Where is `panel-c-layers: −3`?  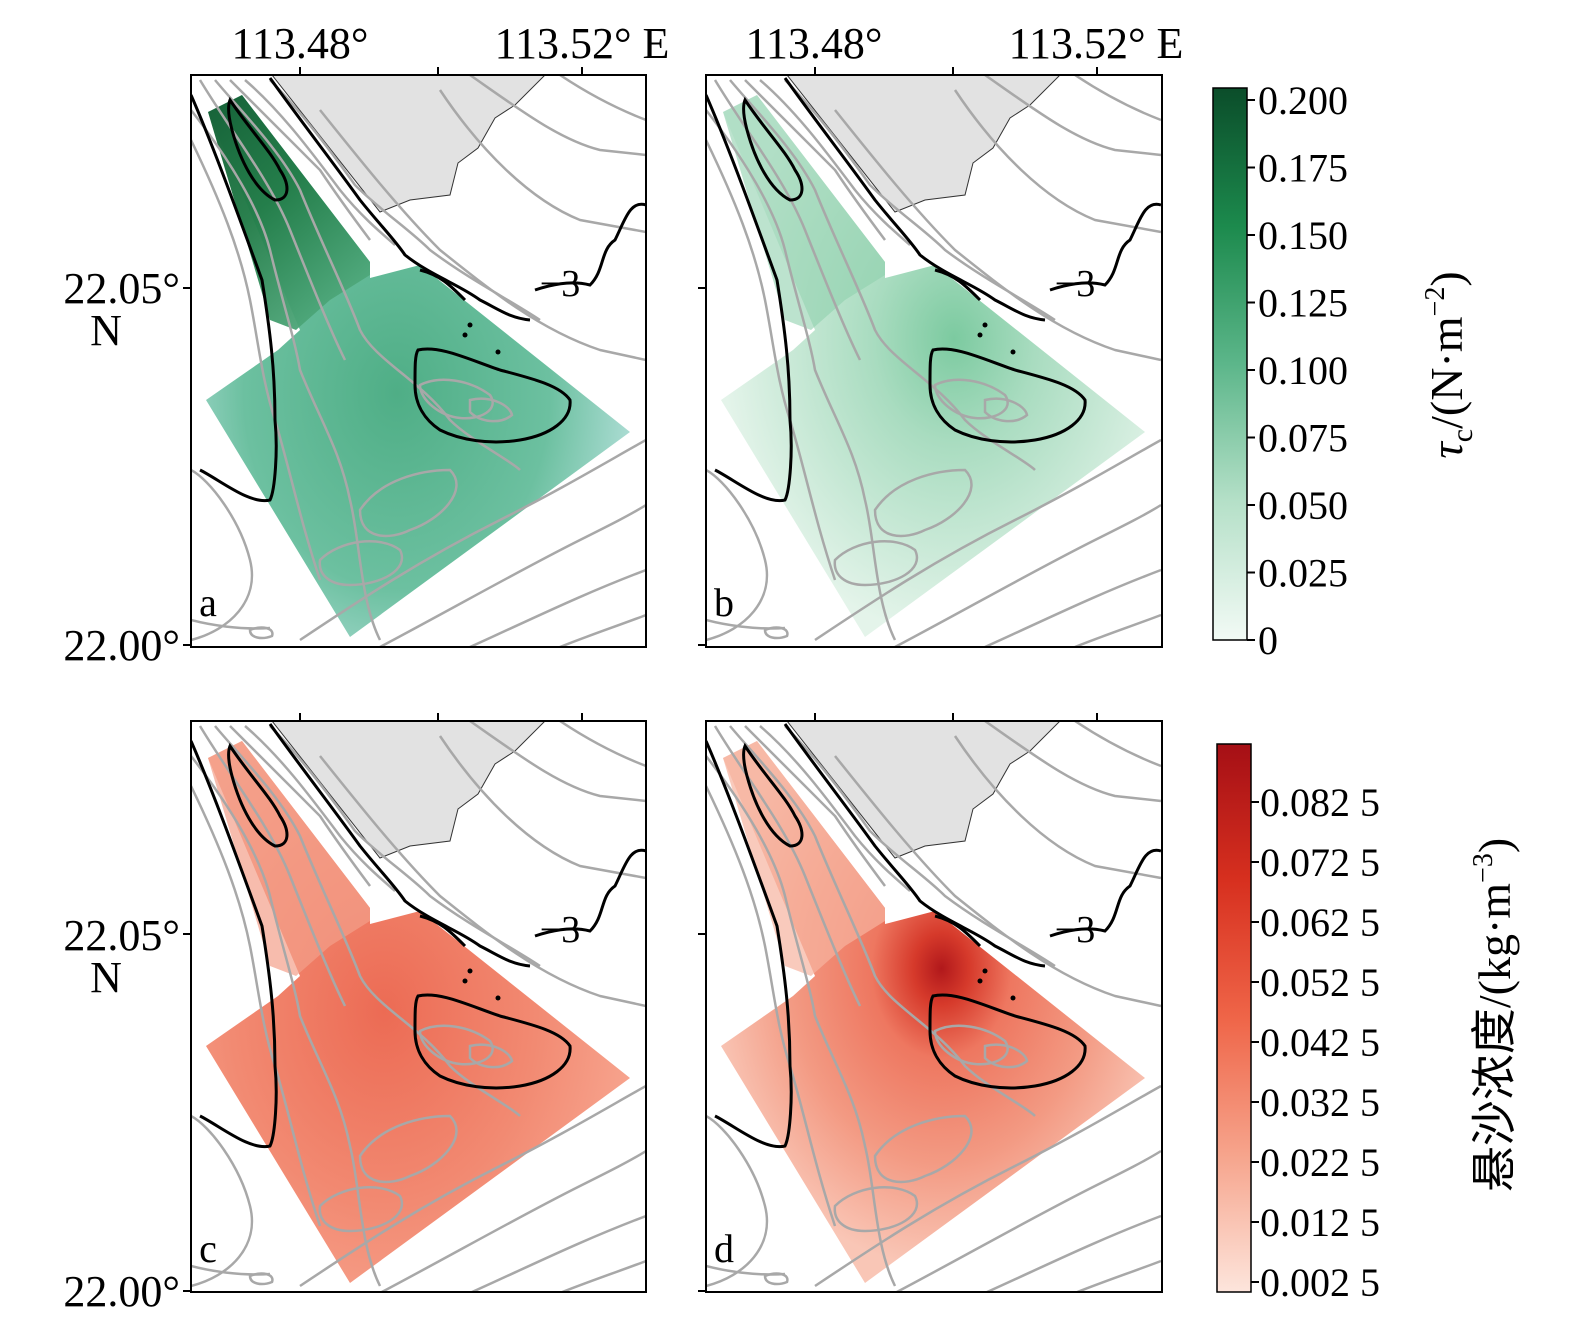 panel-c-layers: −3 is located at coordinates (418, 1006).